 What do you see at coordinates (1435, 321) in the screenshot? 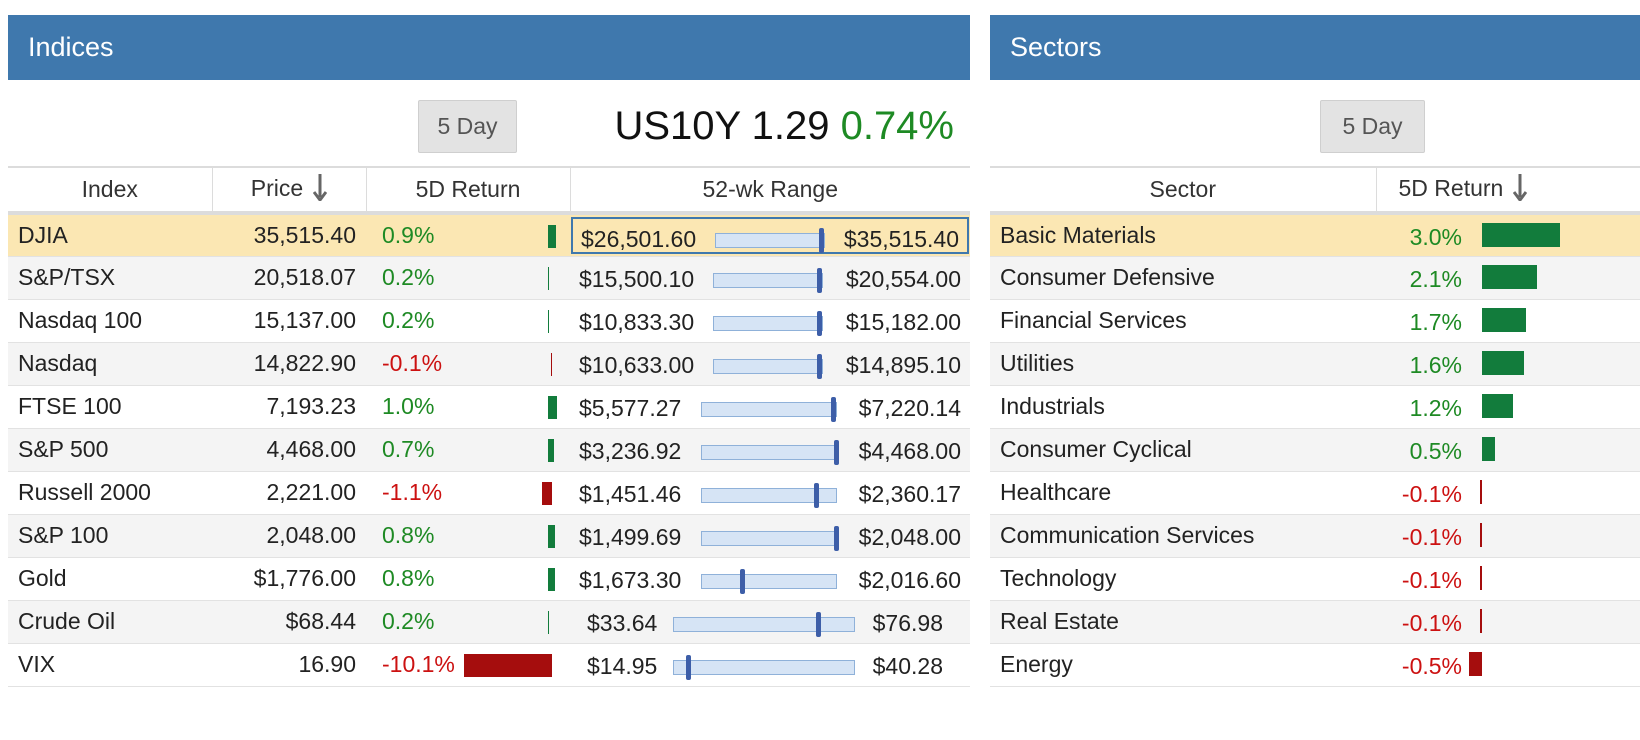
I see `return-value: 1.7%` at bounding box center [1435, 321].